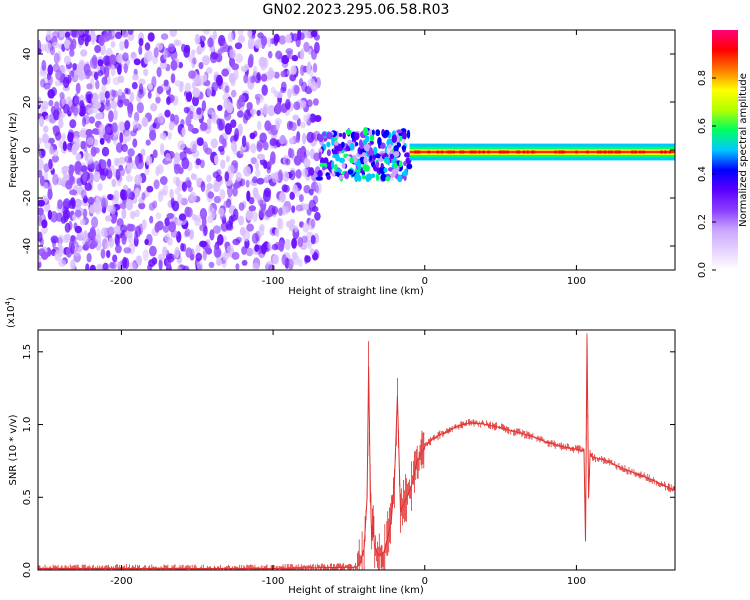 Image resolution: width=750 pixels, height=600 pixels. What do you see at coordinates (13, 449) in the screenshot?
I see `snr-y-label: SNR (10 * v/v)` at bounding box center [13, 449].